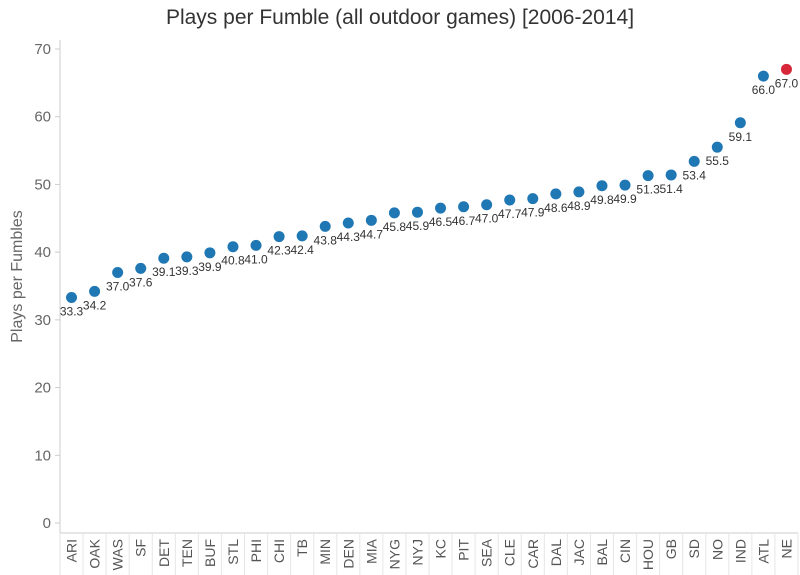  Describe the element at coordinates (42, 320) in the screenshot. I see `y-tick-label: 30` at that location.